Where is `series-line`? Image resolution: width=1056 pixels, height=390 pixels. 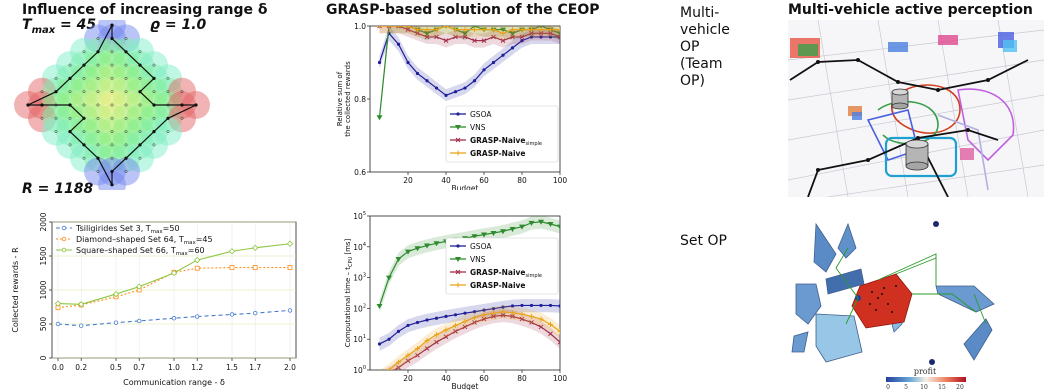 series-line is located at coordinates (469, 64).